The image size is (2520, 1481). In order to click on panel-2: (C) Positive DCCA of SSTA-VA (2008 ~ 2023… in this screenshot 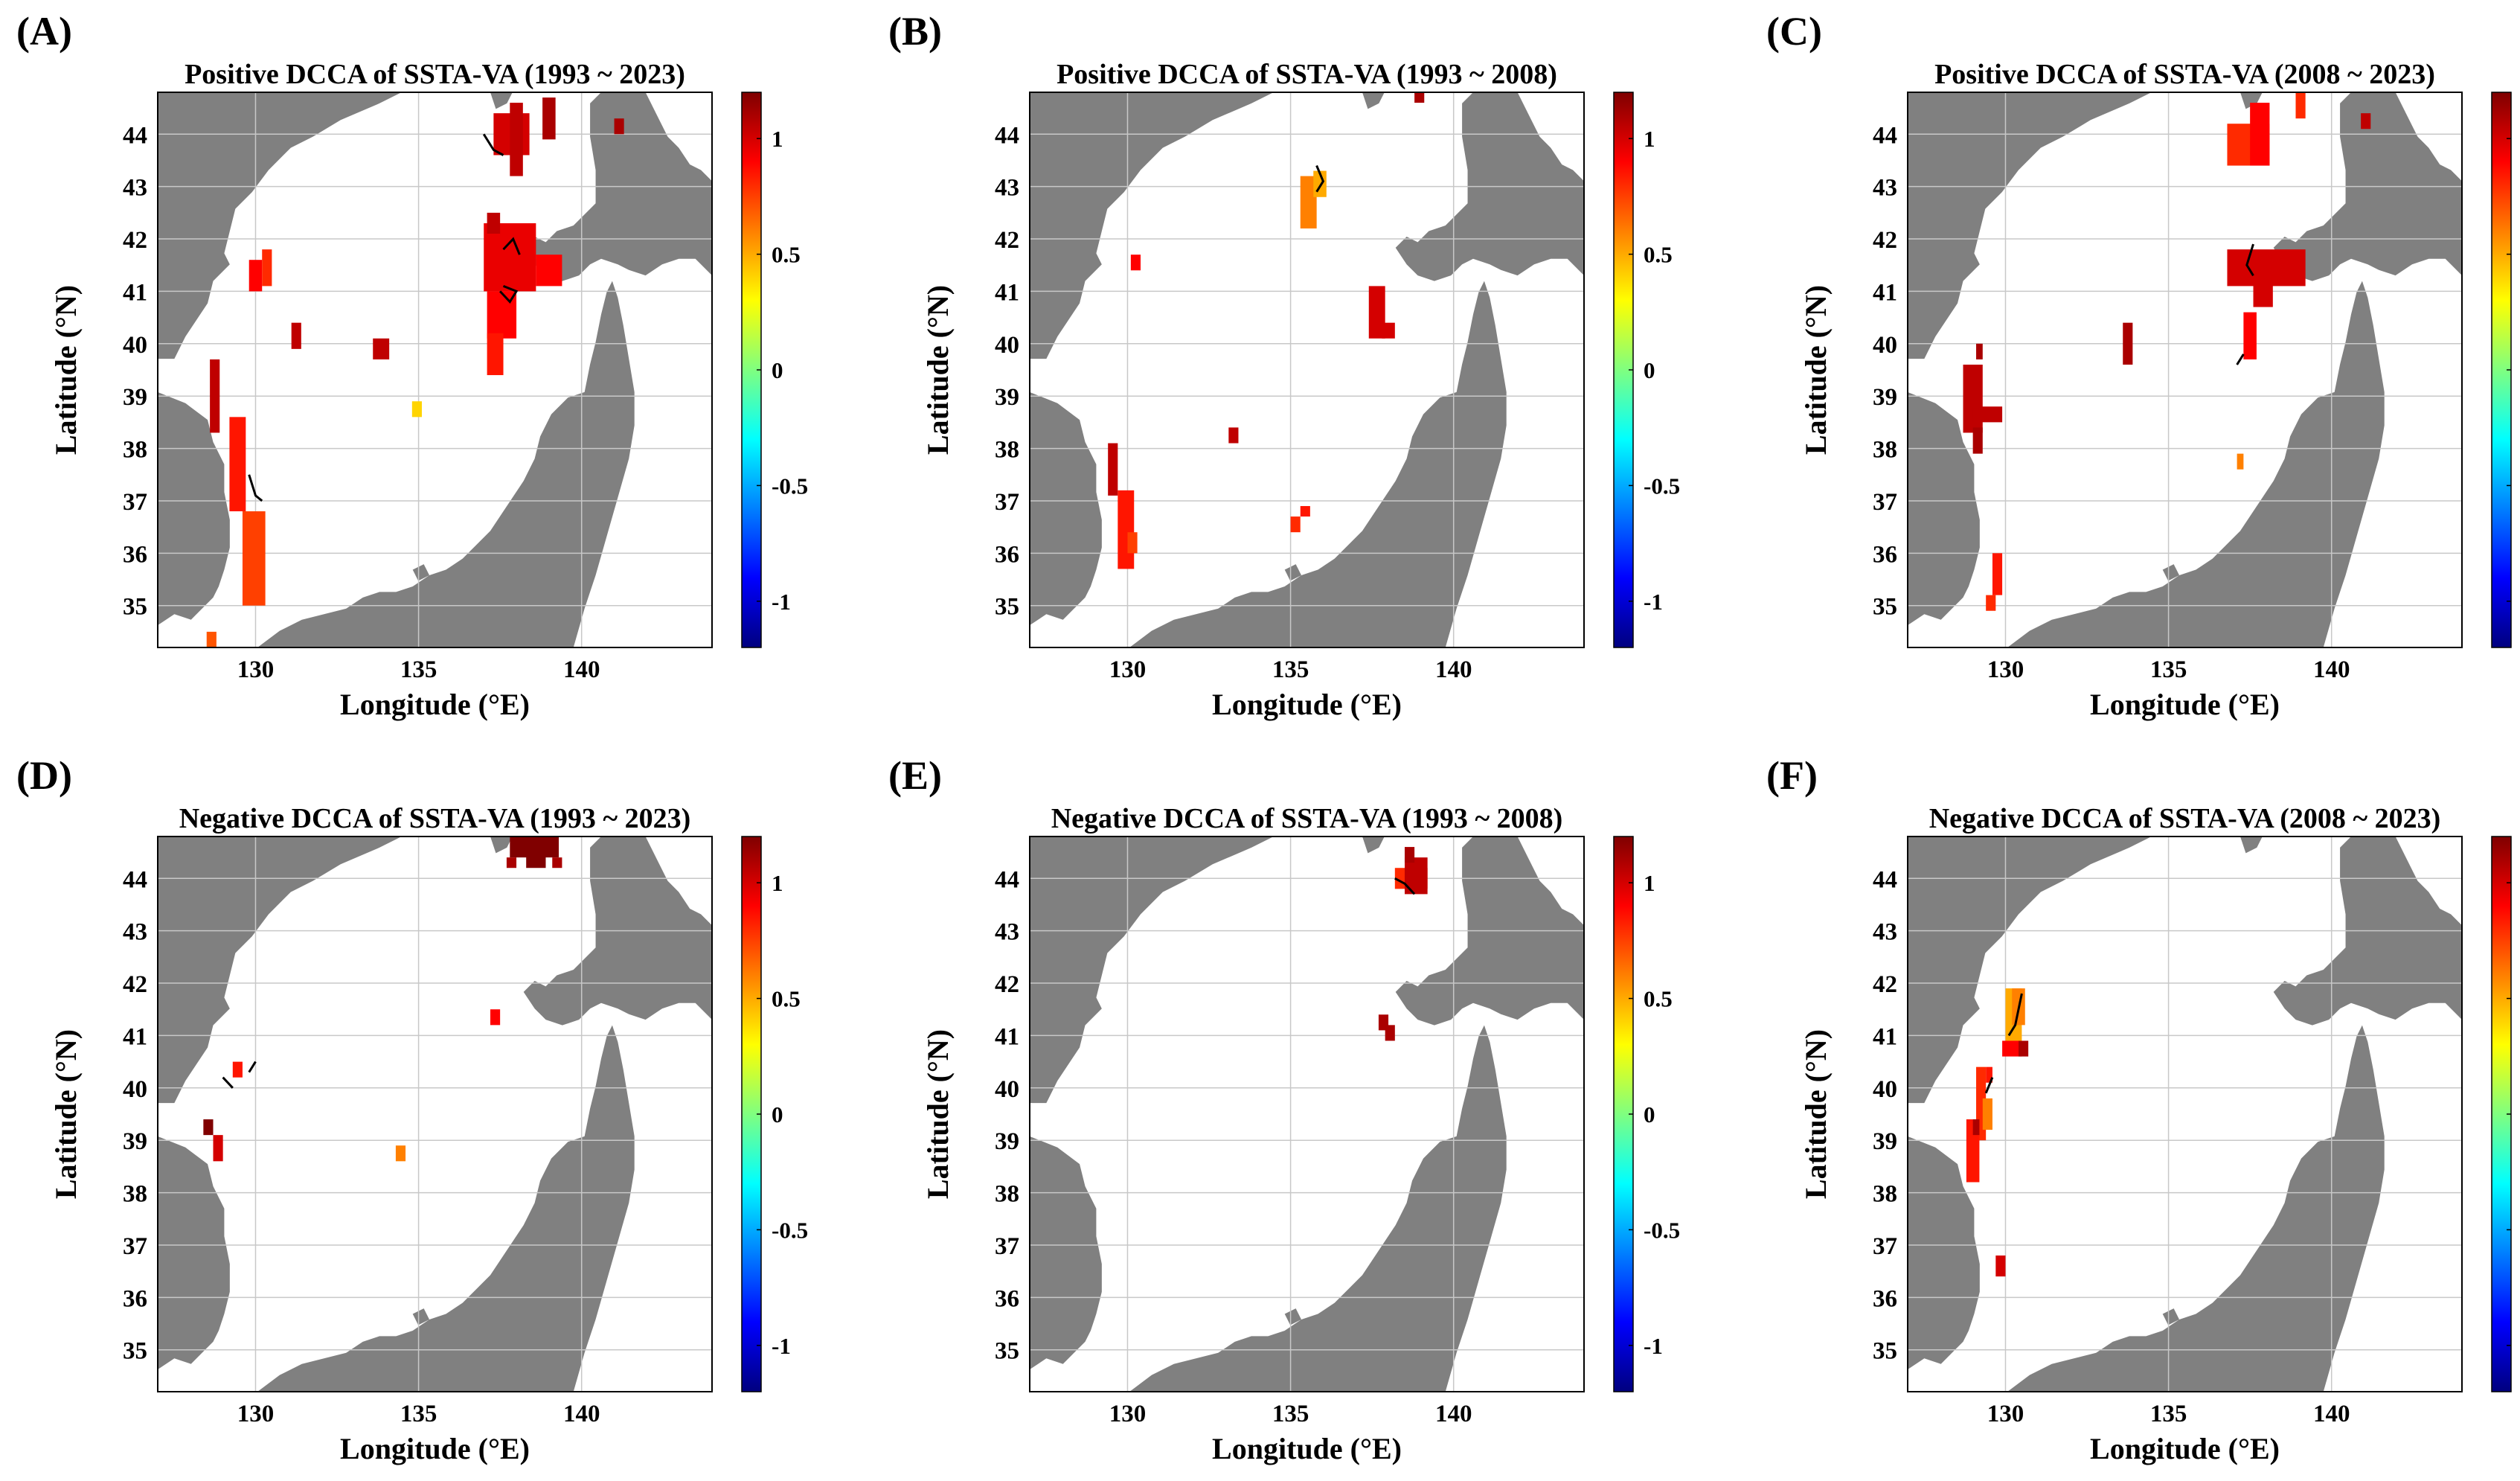, I will do `click(2139, 365)`.